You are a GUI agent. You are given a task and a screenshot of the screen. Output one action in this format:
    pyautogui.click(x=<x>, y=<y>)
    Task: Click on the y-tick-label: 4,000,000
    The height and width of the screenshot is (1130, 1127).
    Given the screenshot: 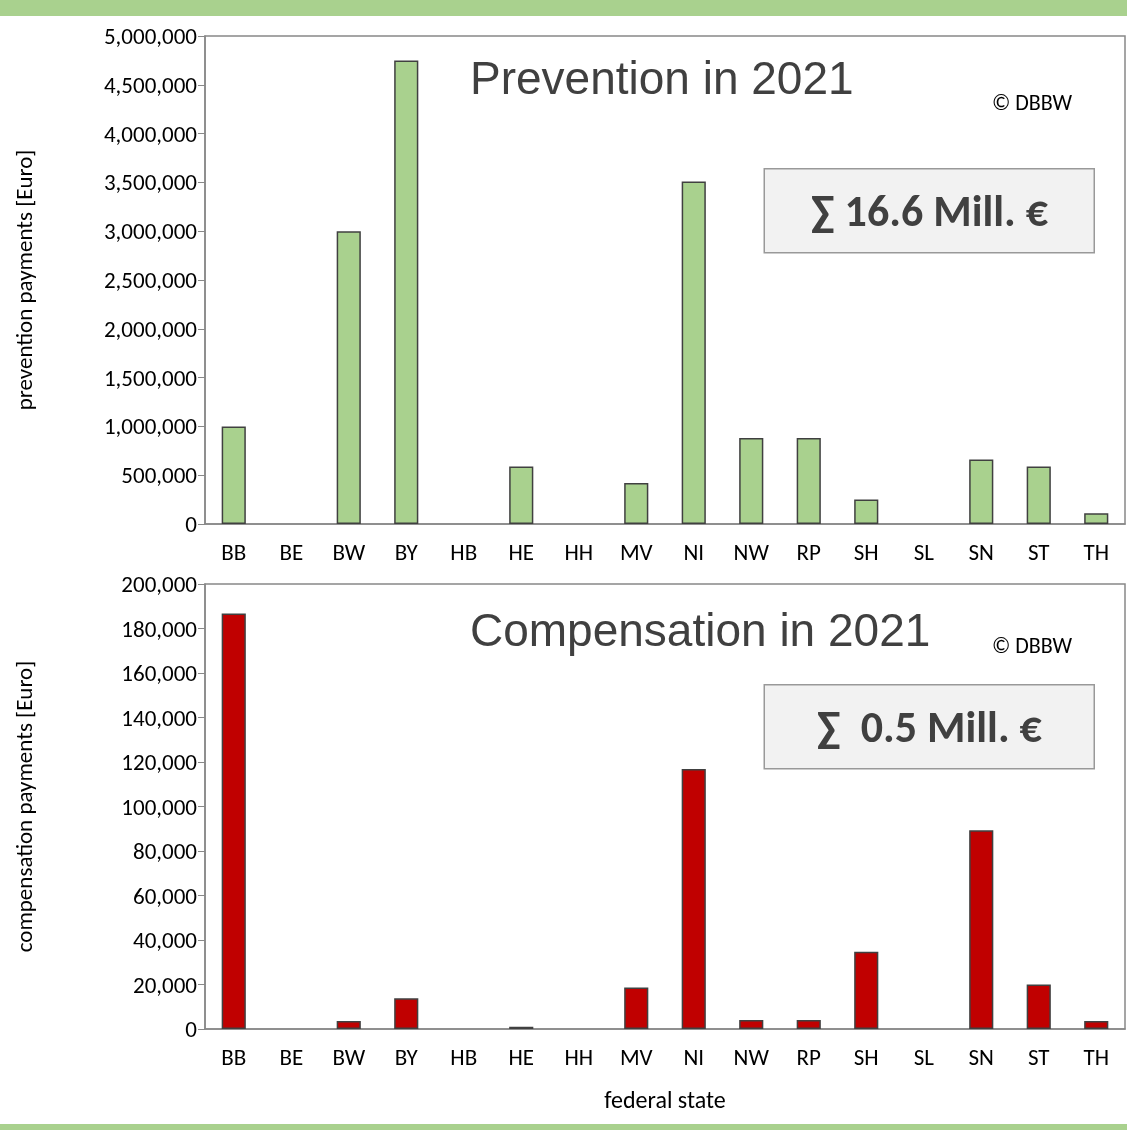 What is the action you would take?
    pyautogui.click(x=150, y=133)
    